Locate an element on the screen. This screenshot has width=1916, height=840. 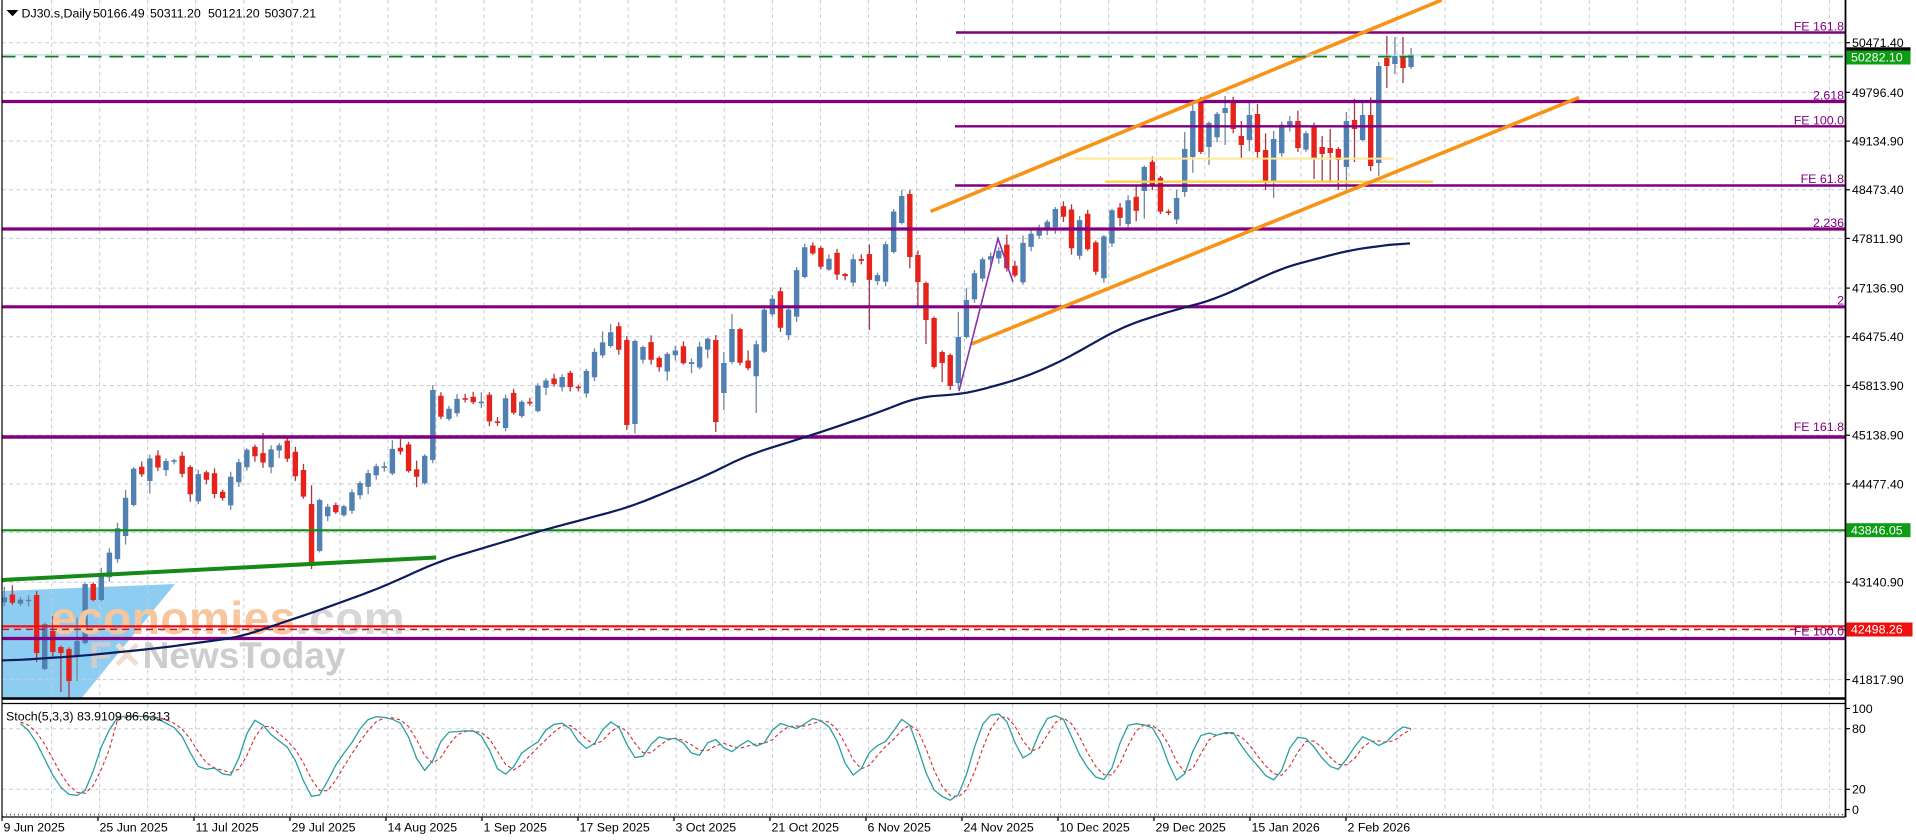
svg-text: 24 Nov 2025 is located at coordinates (999, 828).